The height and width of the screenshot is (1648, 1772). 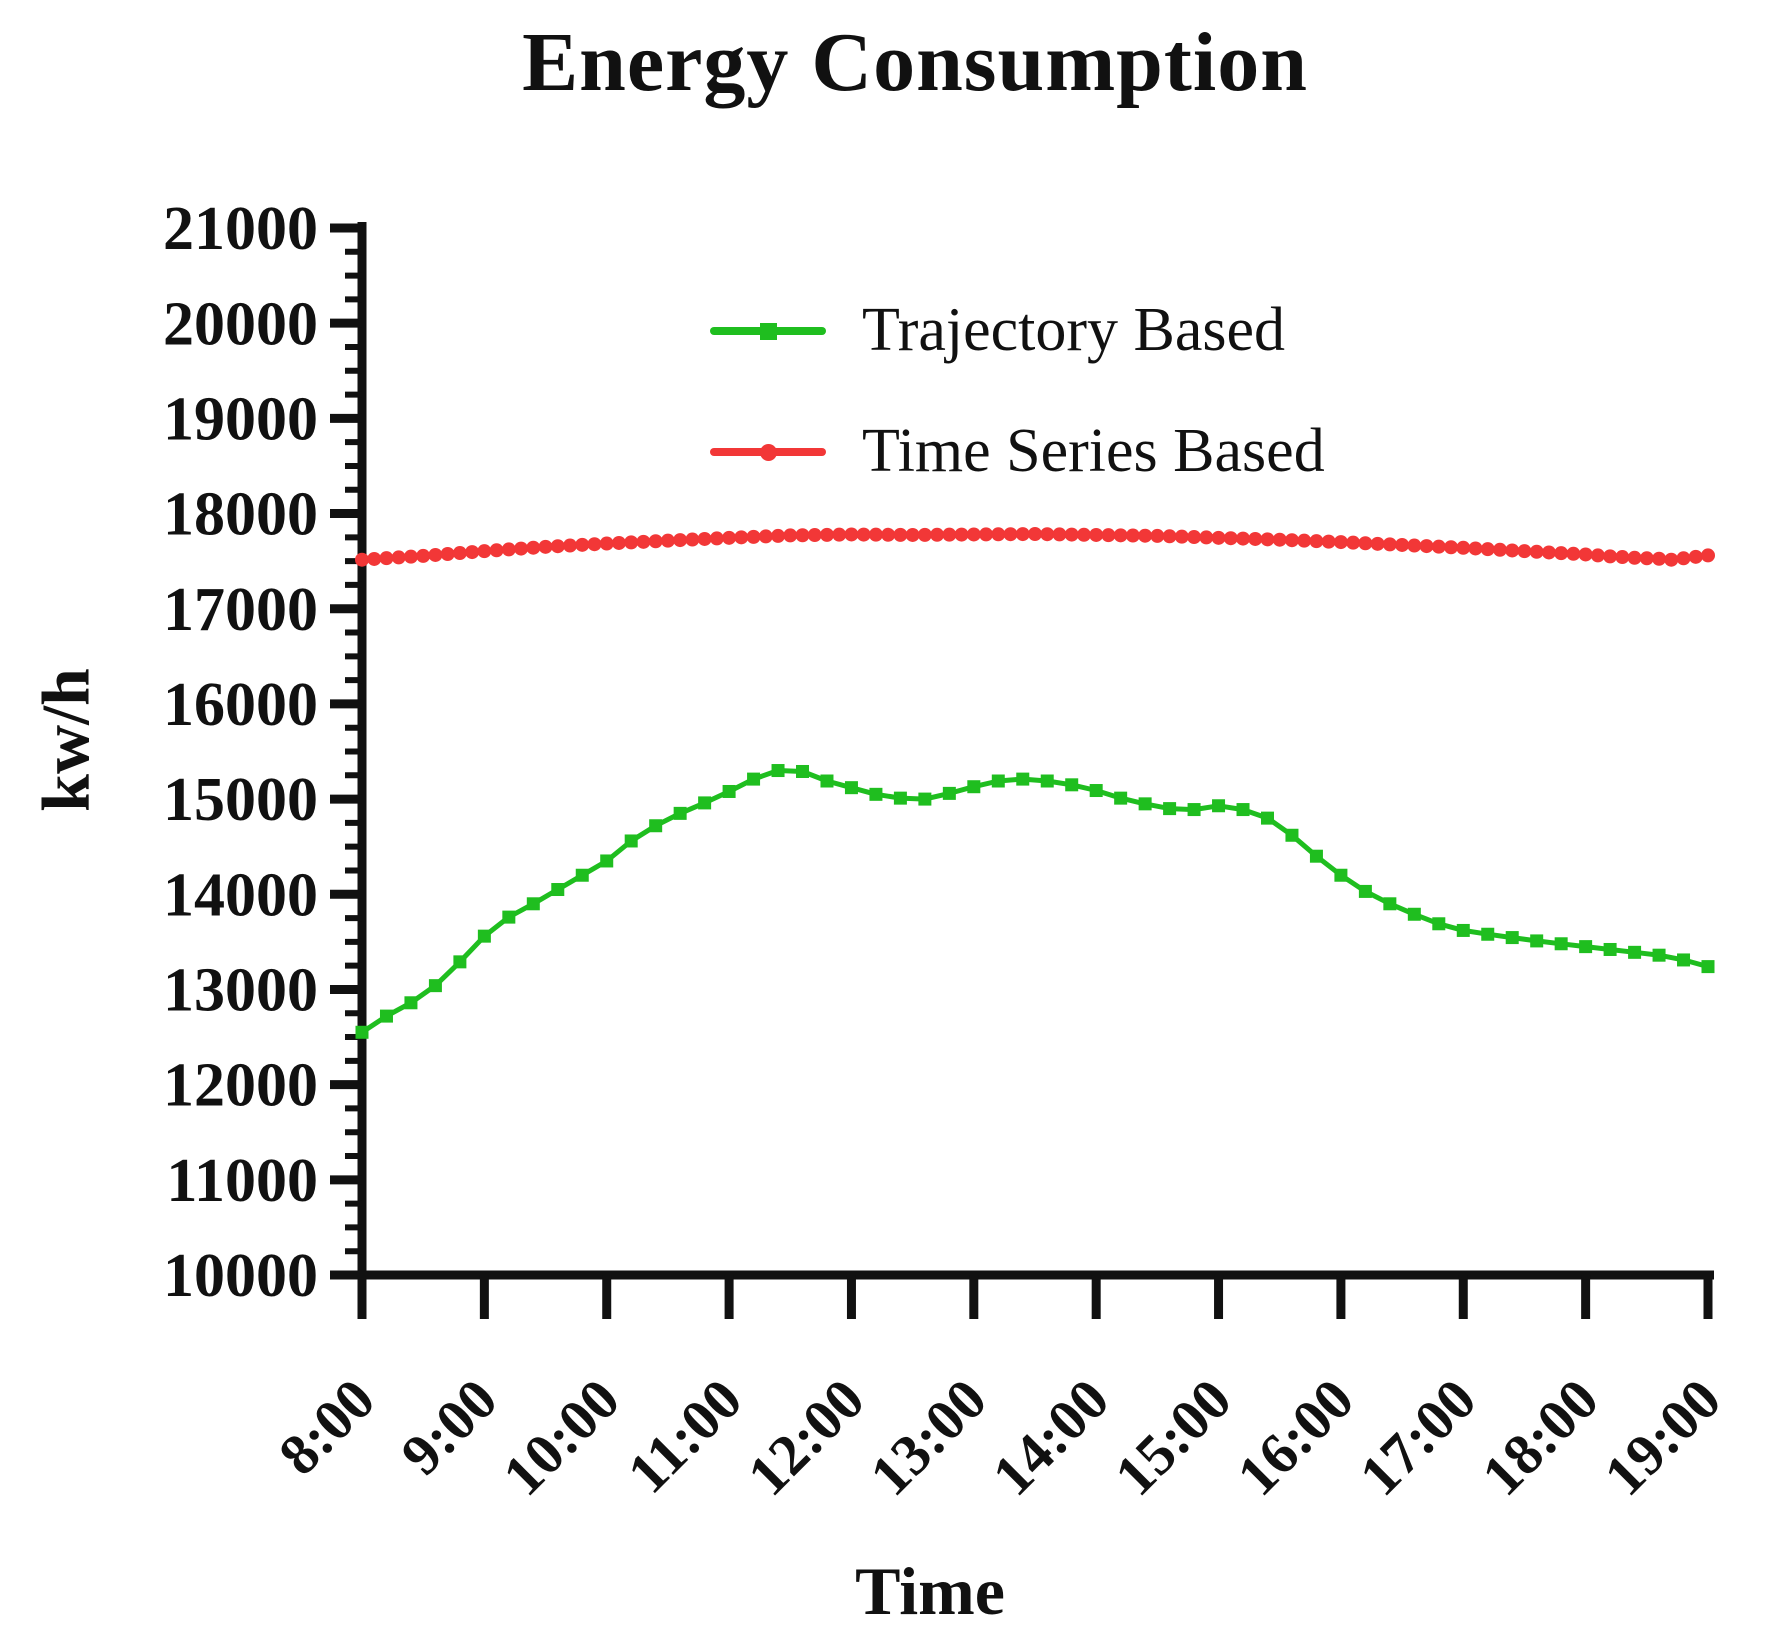 What do you see at coordinates (768, 452) in the screenshot?
I see `legend-circle-marker-icon` at bounding box center [768, 452].